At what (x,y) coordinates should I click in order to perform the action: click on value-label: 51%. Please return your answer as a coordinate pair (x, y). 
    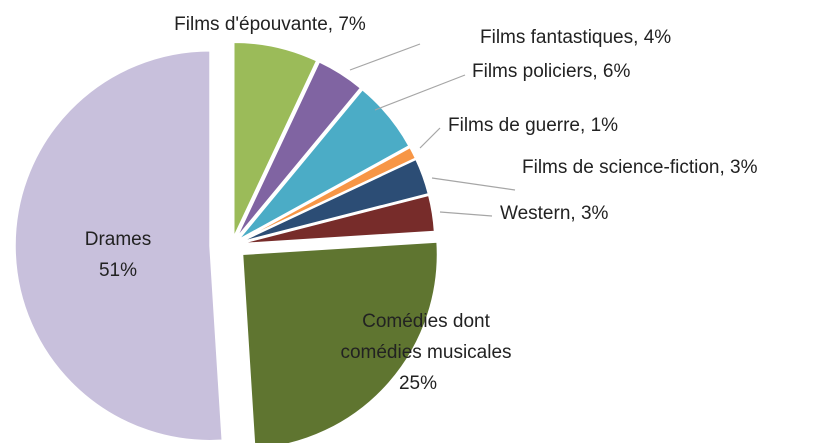
    Looking at the image, I should click on (118, 270).